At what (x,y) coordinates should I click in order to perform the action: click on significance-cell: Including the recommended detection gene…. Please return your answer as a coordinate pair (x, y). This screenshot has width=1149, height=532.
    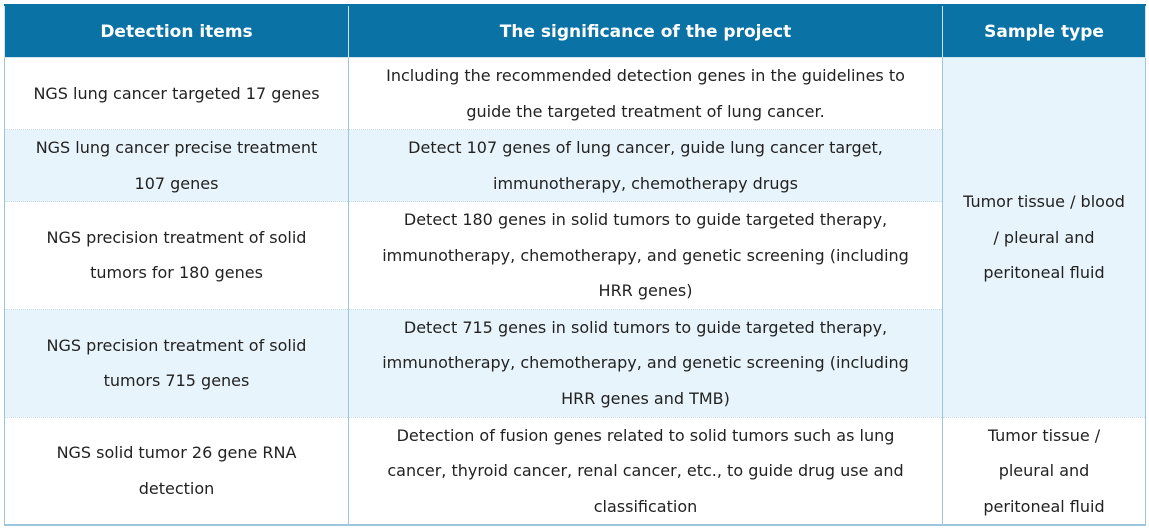
    Looking at the image, I should click on (645, 93).